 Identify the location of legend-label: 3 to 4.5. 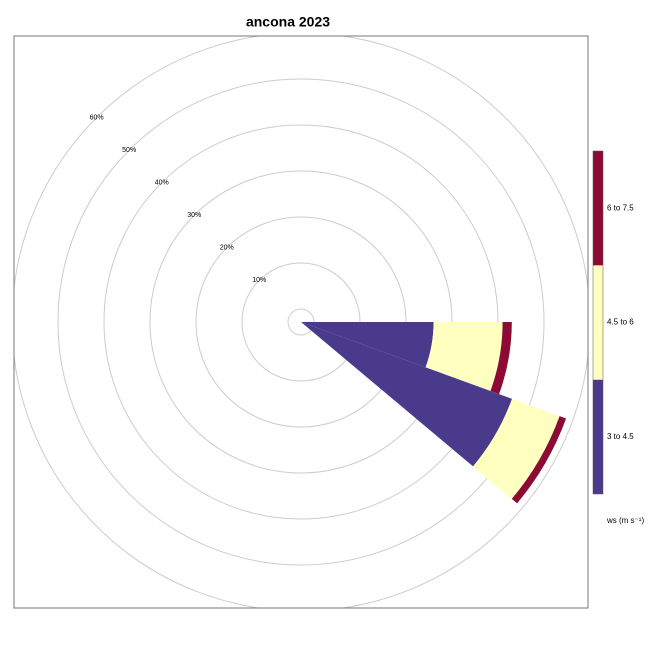
(620, 436).